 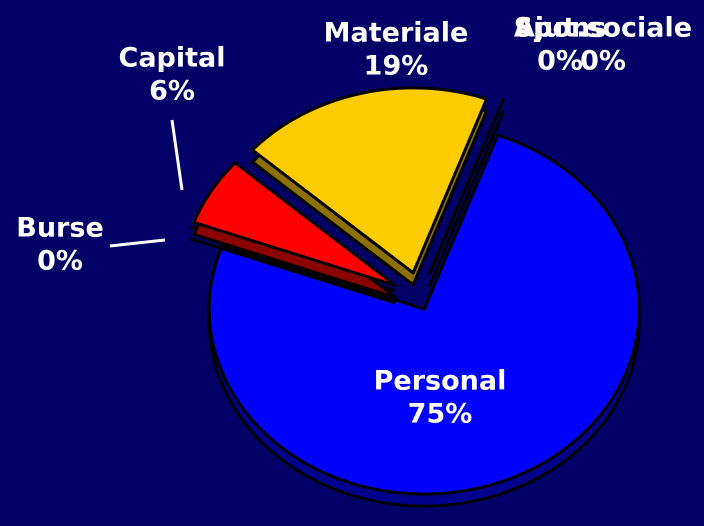 I want to click on slice-value-label: 75%, so click(x=440, y=414).